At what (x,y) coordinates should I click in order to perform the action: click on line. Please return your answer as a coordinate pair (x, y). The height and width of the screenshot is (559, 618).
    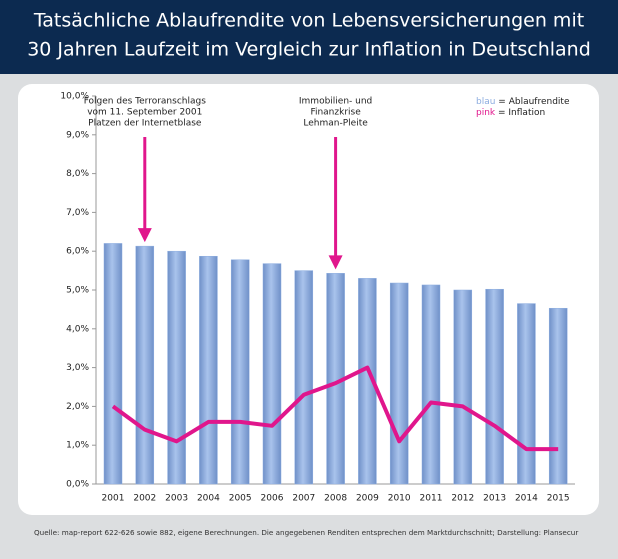
    Looking at the image, I should click on (335, 408).